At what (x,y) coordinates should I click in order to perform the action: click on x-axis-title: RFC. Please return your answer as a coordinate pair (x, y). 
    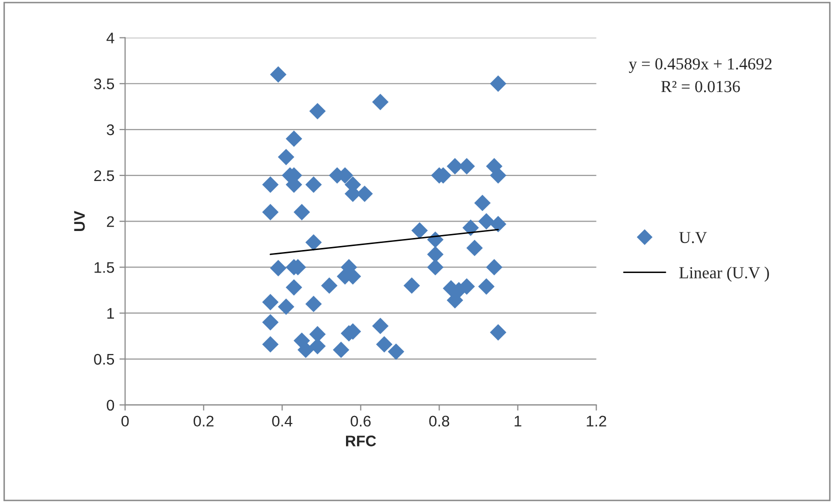
    Looking at the image, I should click on (361, 441).